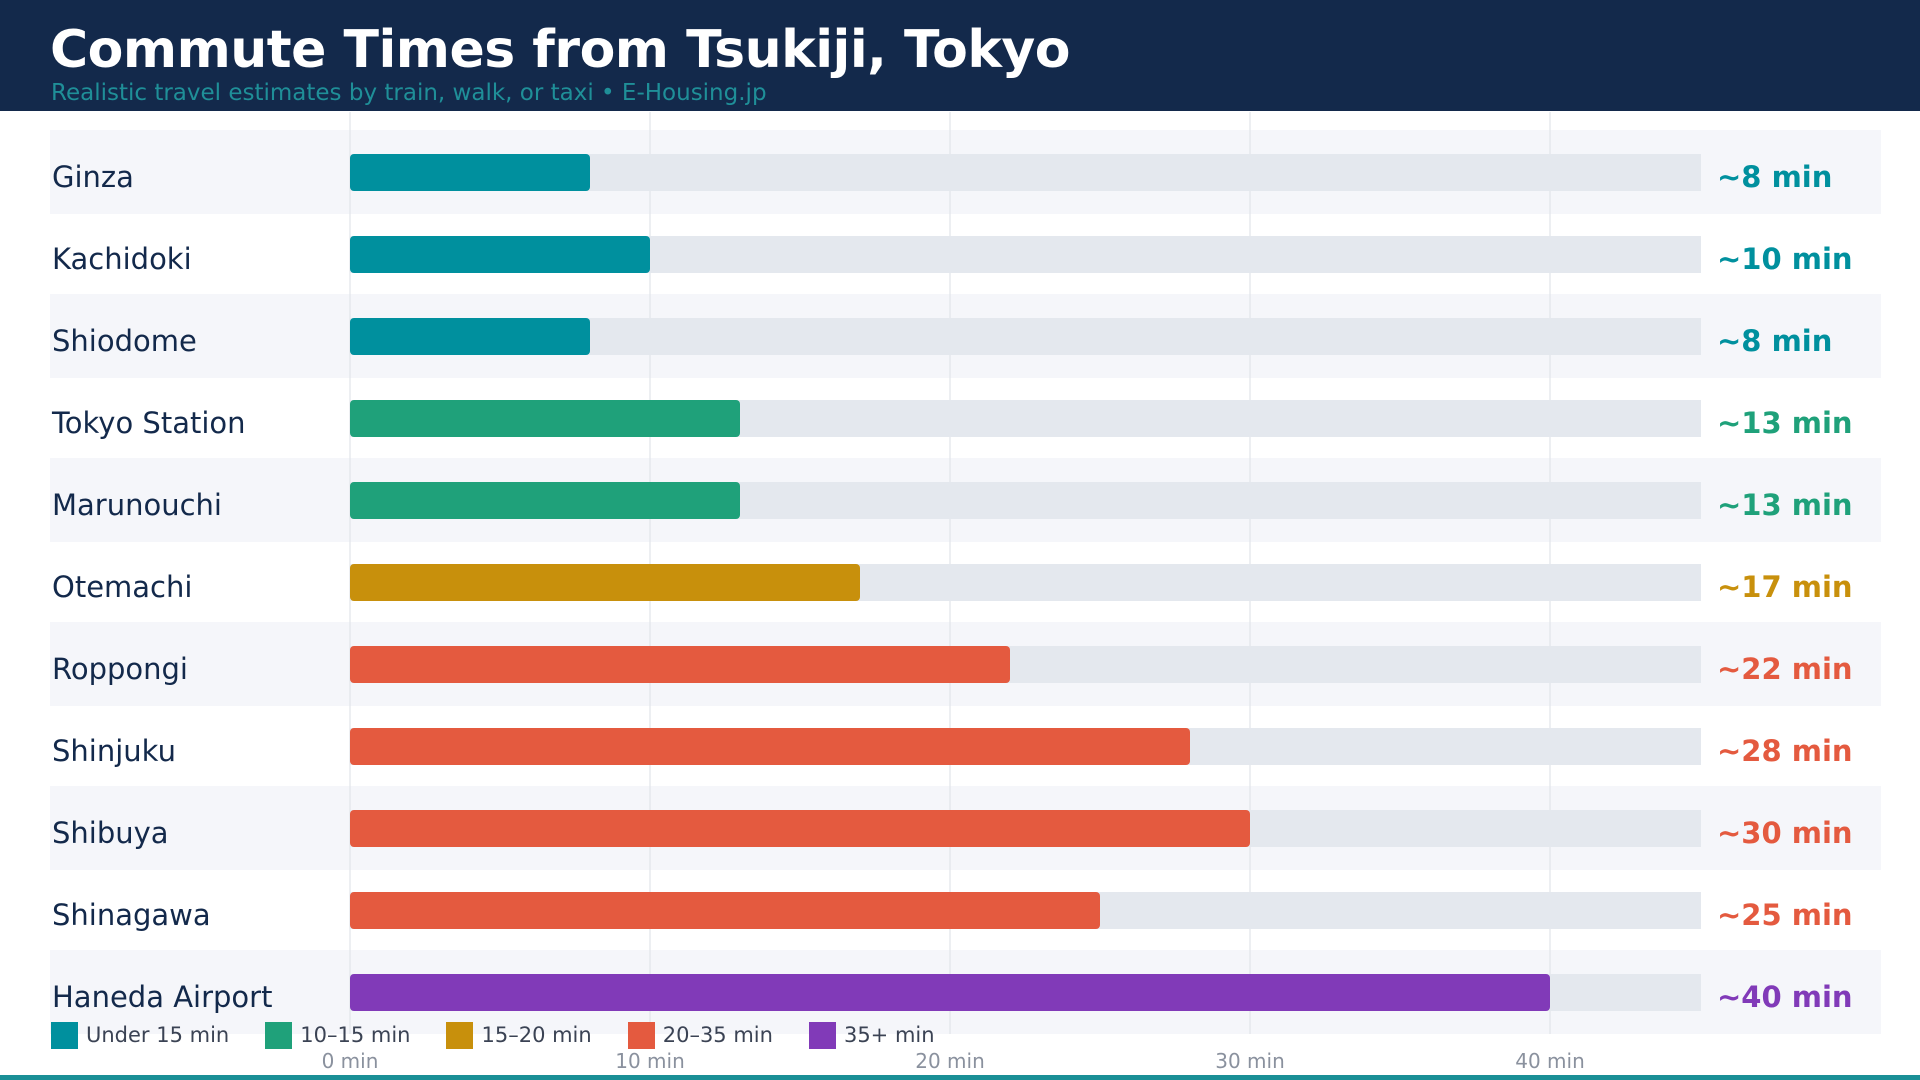 This screenshot has height=1080, width=1920. I want to click on legend-label: Under 15 min, so click(158, 1035).